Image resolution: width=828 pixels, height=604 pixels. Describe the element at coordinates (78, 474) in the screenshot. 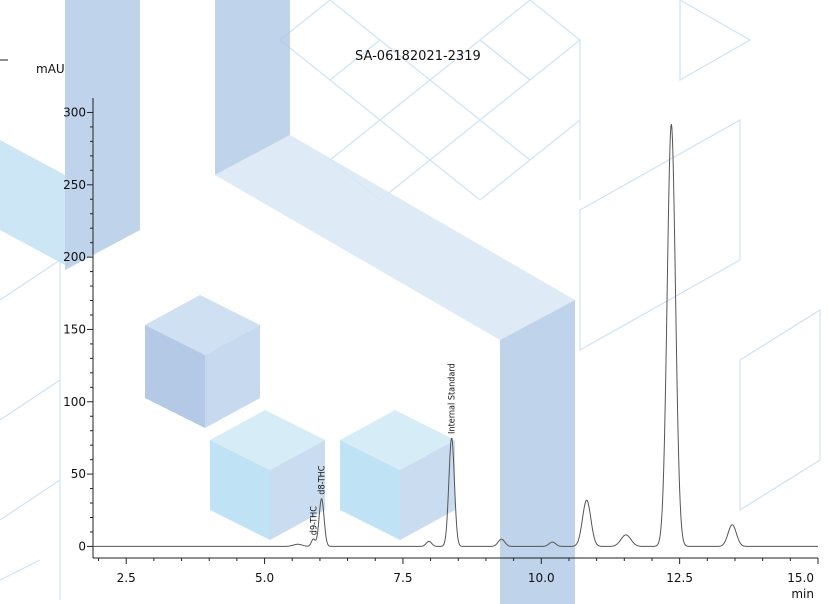

I see `y-tick-label: 50` at that location.